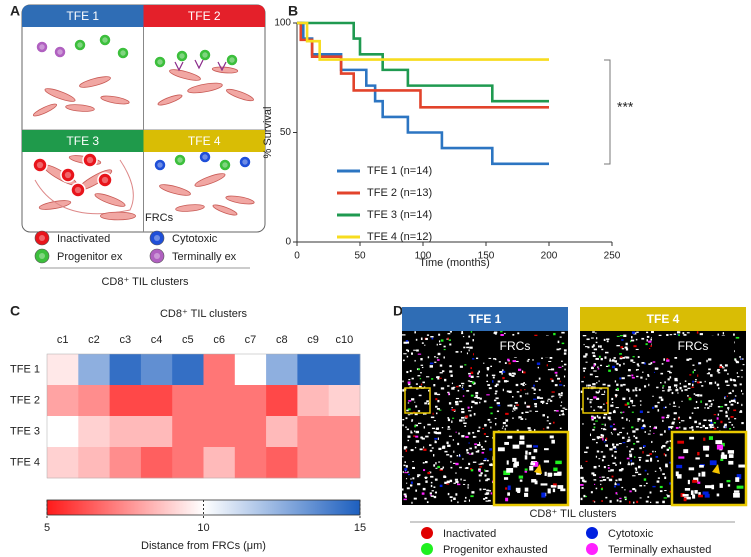 Image resolution: width=751 pixels, height=557 pixels. What do you see at coordinates (485, 319) in the screenshot?
I see `image-label: TFE 1` at bounding box center [485, 319].